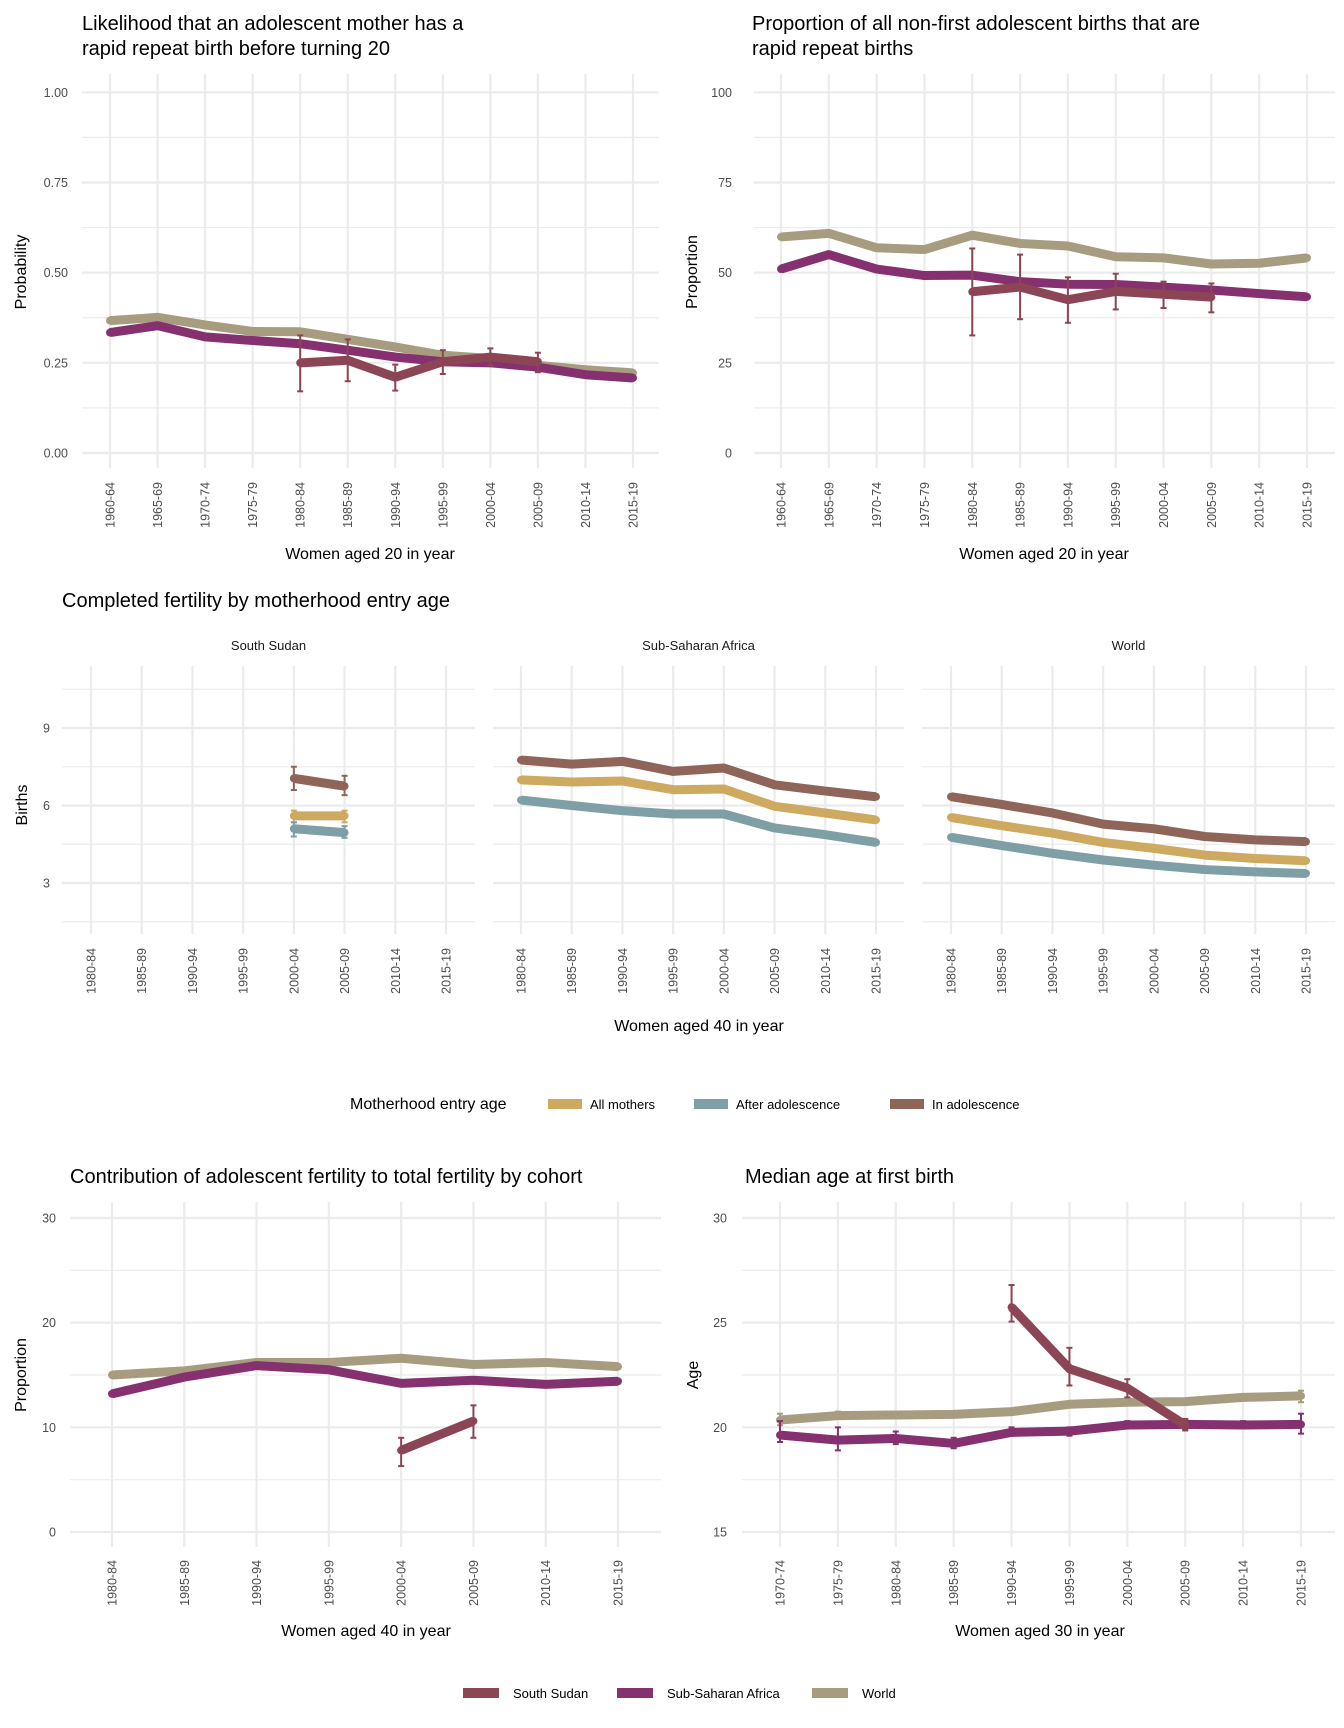 Image resolution: width=1344 pixels, height=1728 pixels. I want to click on y-axis-title: Probability, so click(21, 272).